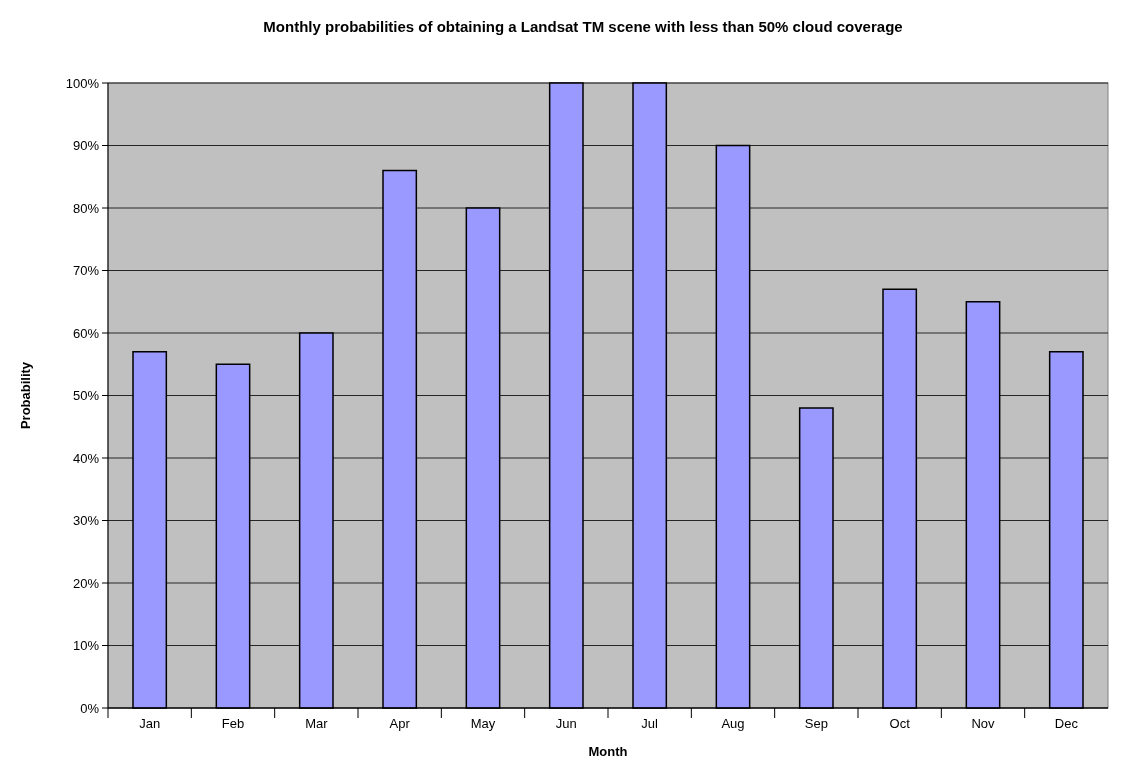 The height and width of the screenshot is (769, 1147). Describe the element at coordinates (583, 26) in the screenshot. I see `chart-title: Monthly probabilities of obtaining a Landsat TM scene with less than 50% cloud coverage` at that location.